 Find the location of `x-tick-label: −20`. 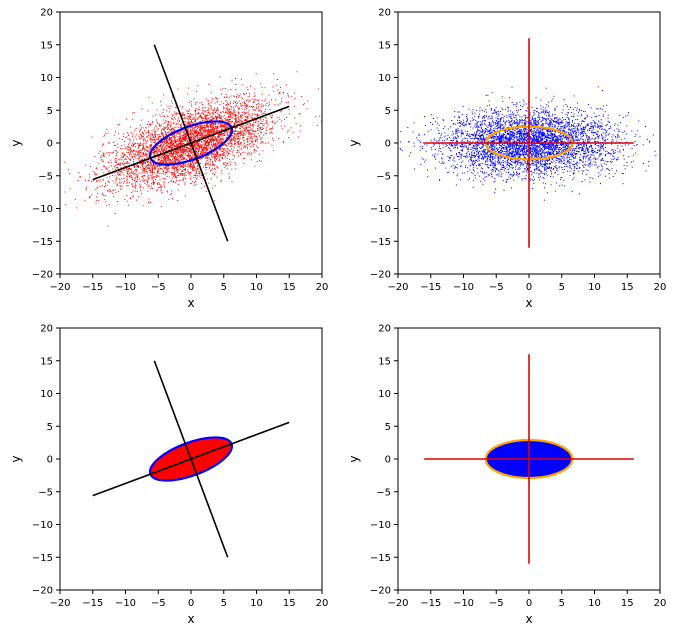

x-tick-label: −20 is located at coordinates (59, 287).